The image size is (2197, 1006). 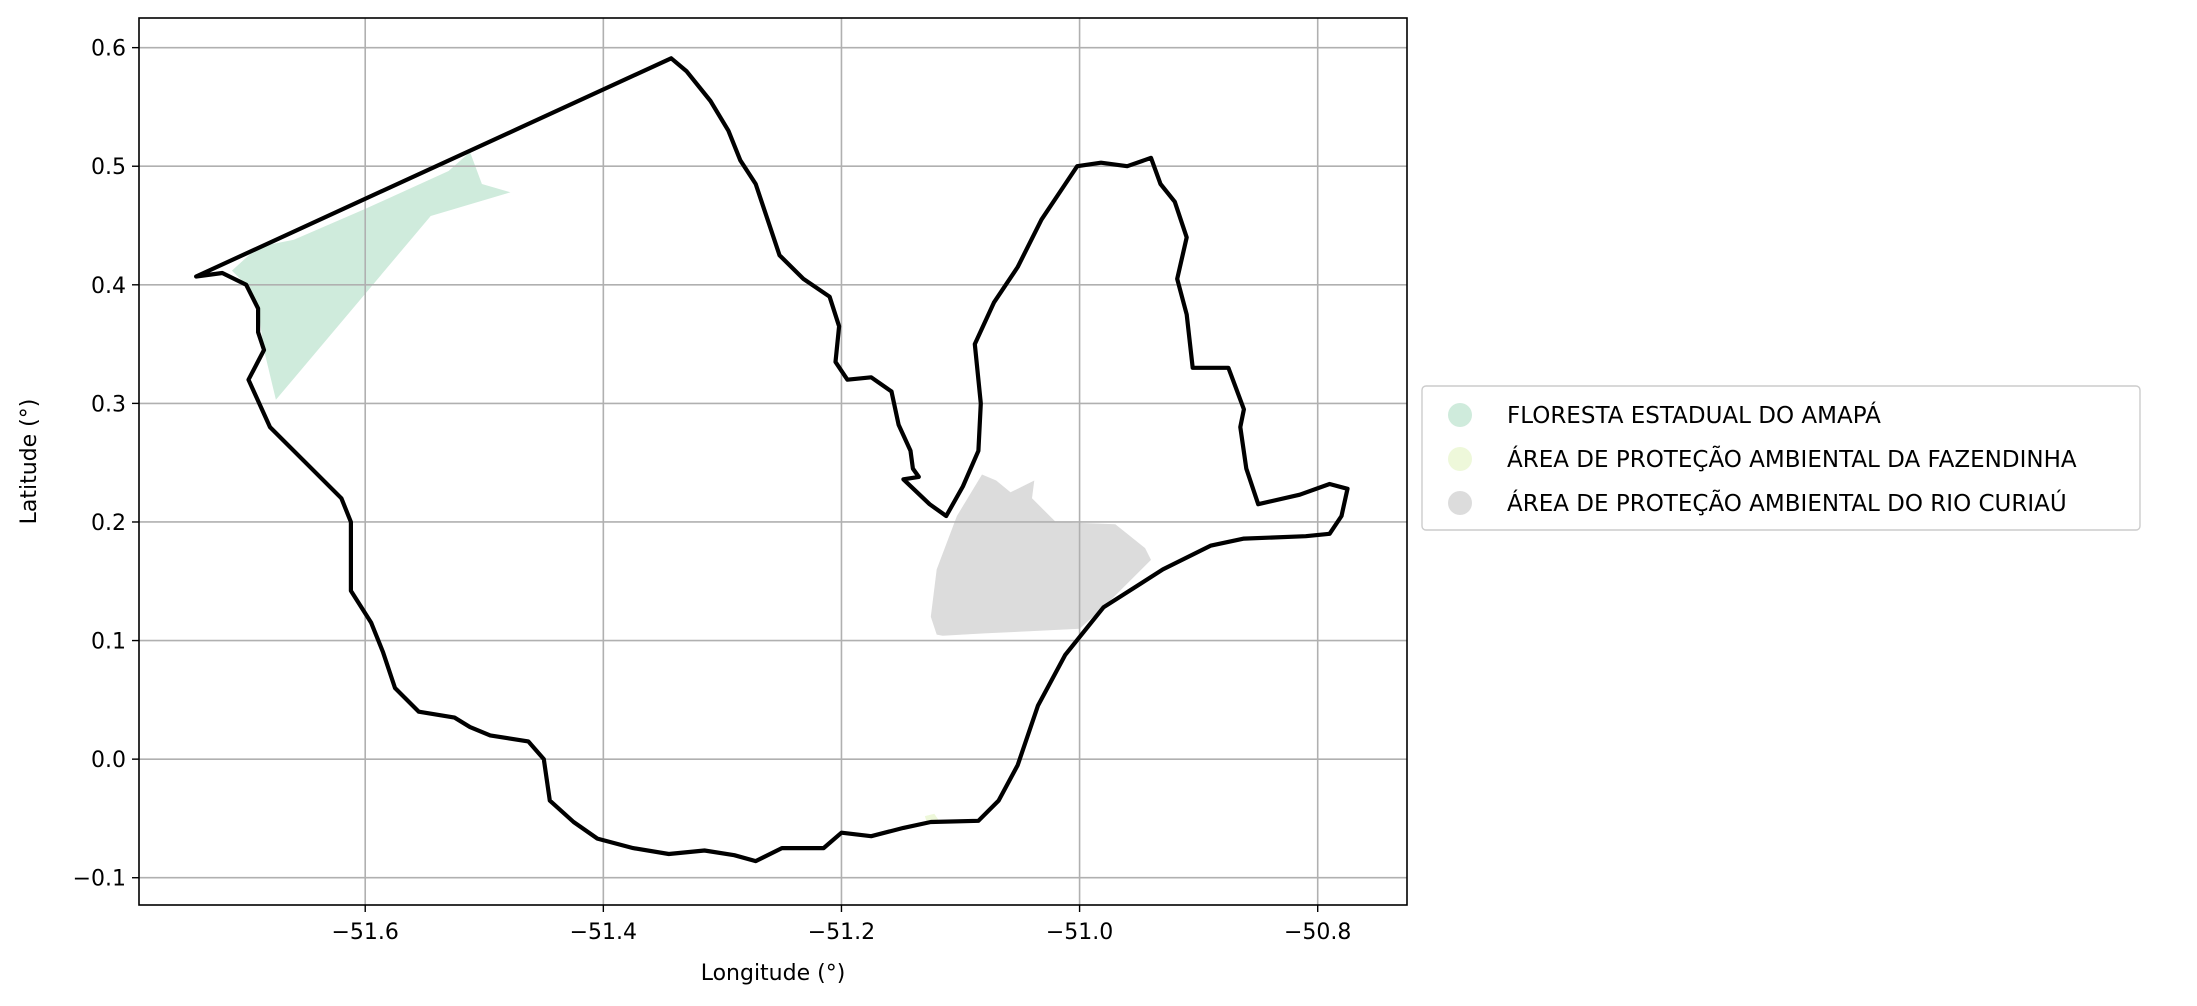 I want to click on legend-box, so click(x=1781, y=458).